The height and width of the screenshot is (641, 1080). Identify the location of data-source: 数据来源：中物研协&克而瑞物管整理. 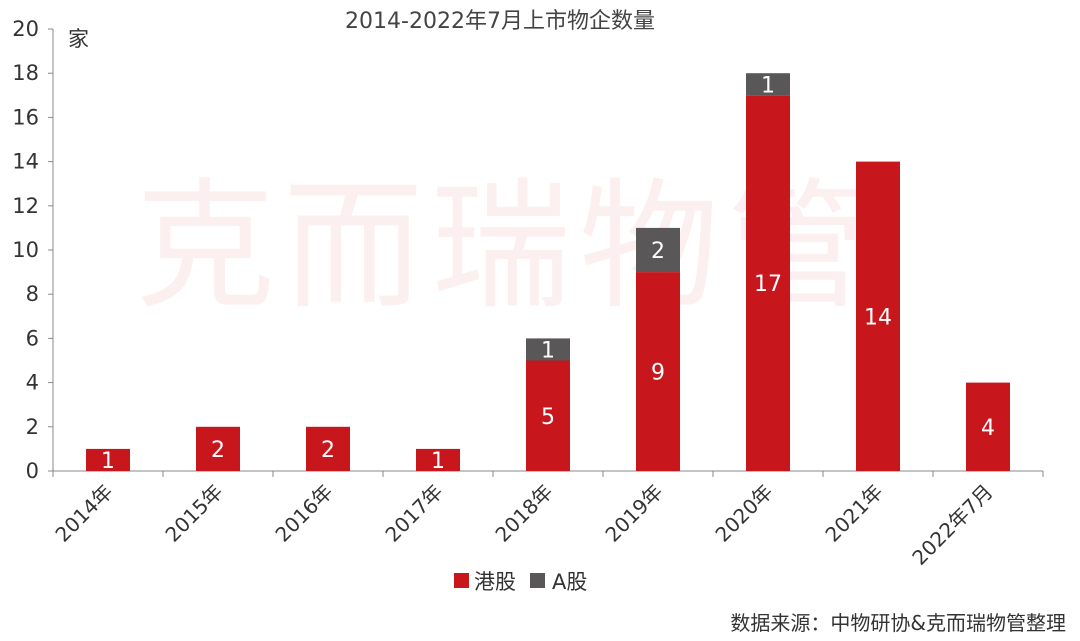
(898, 623).